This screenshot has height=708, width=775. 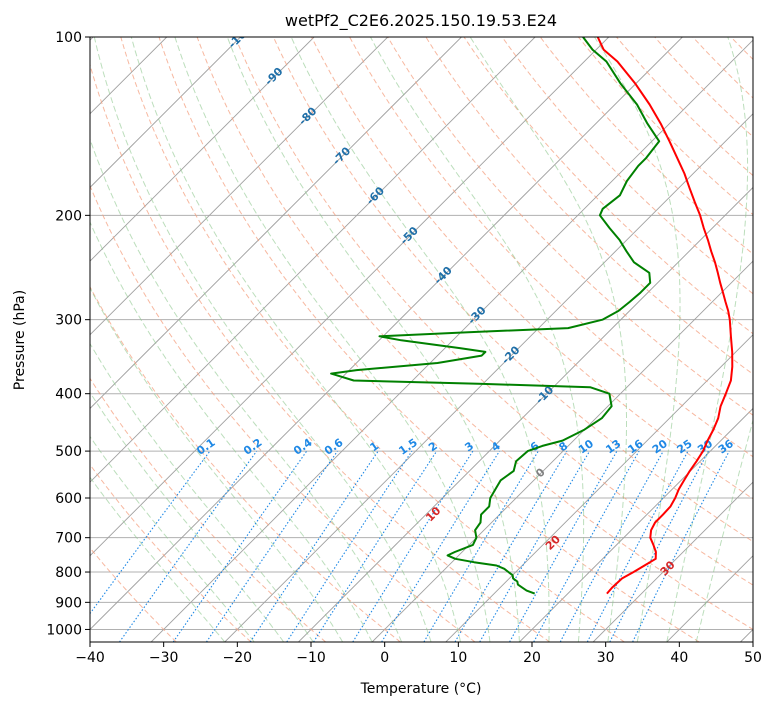 I want to click on y-tick-label: 800, so click(x=68, y=573).